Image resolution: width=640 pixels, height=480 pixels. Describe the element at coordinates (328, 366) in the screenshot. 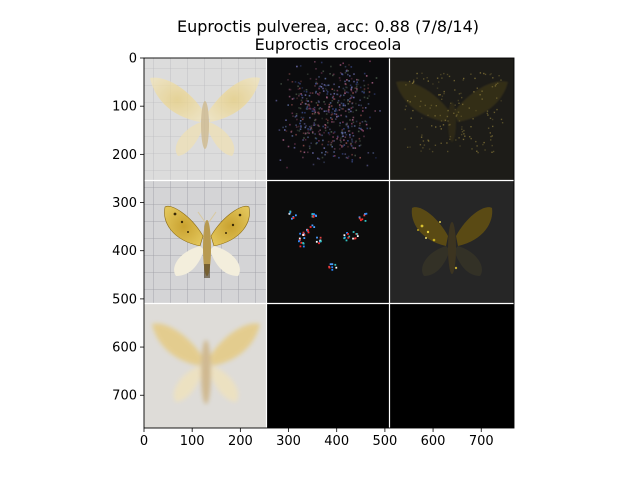

I see `panel-r3c2-empty` at that location.